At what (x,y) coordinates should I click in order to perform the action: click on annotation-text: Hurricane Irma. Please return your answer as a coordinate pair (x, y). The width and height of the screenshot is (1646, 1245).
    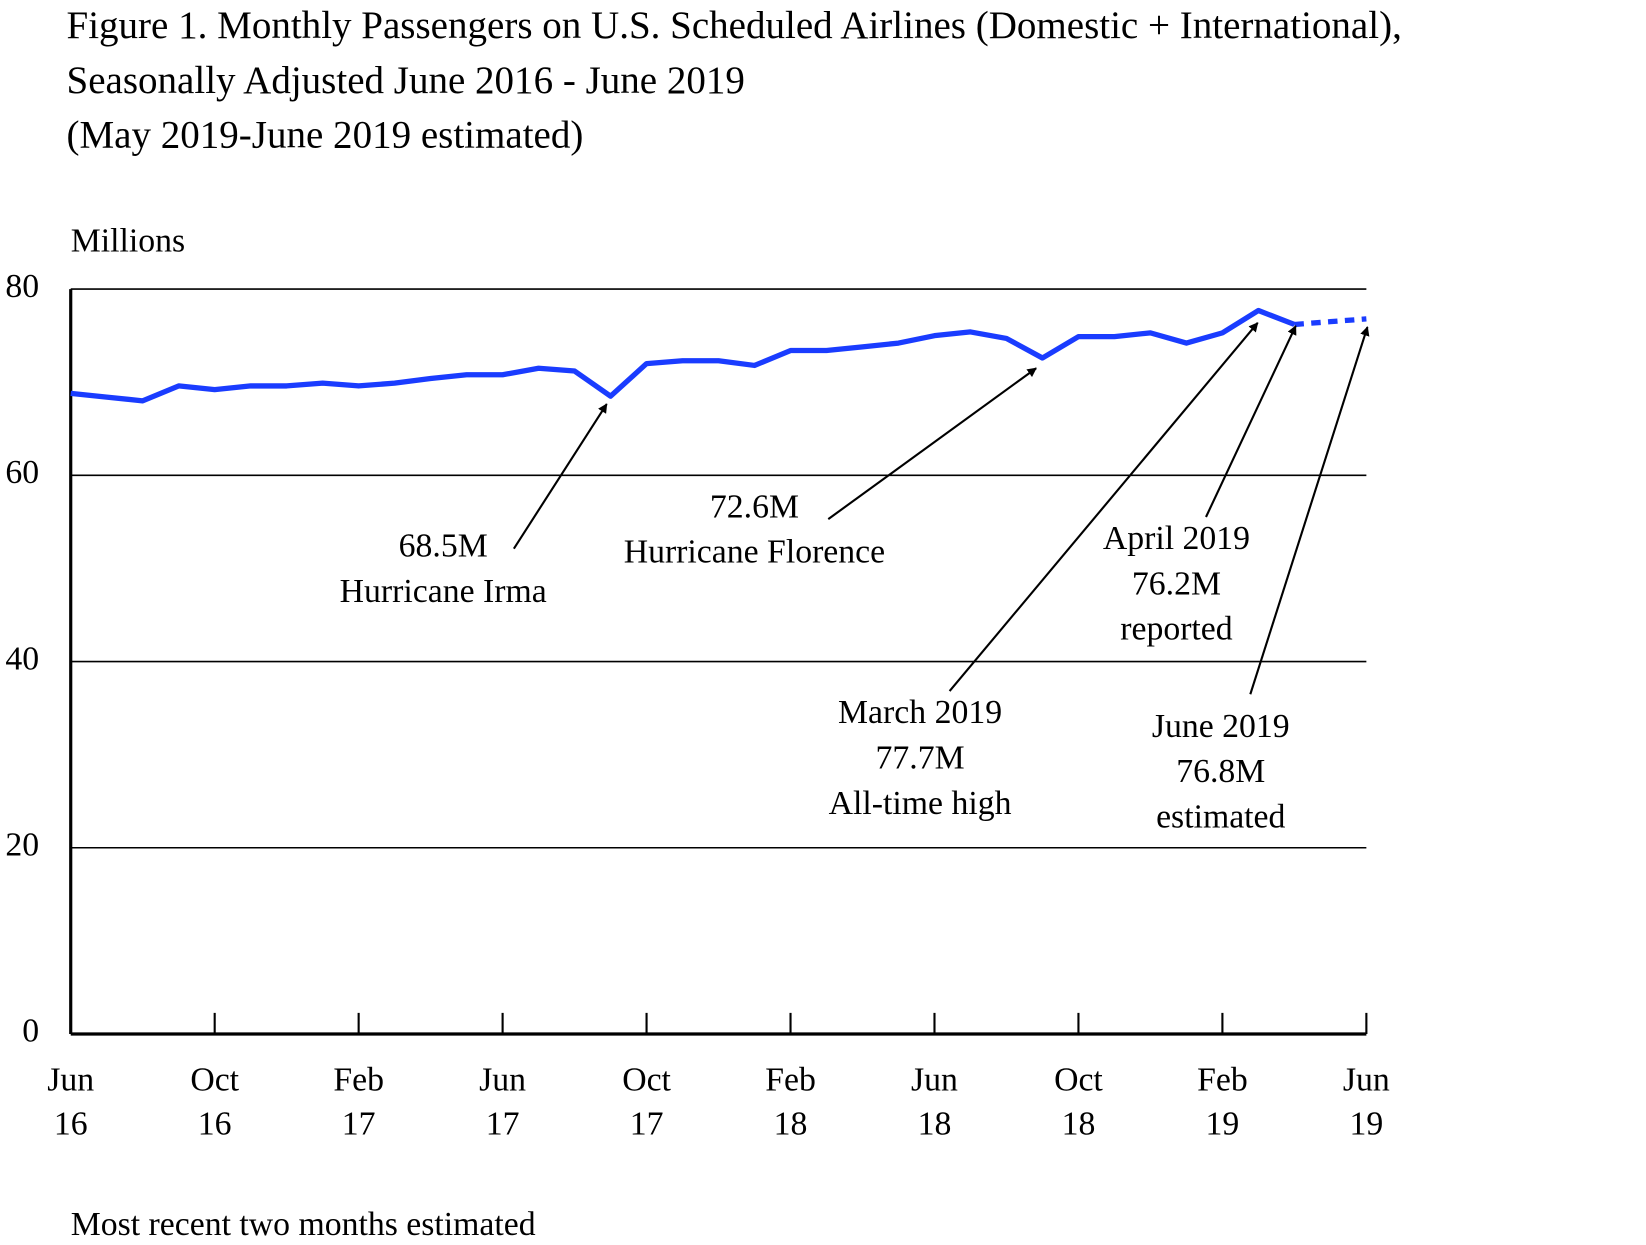
    Looking at the image, I should click on (443, 591).